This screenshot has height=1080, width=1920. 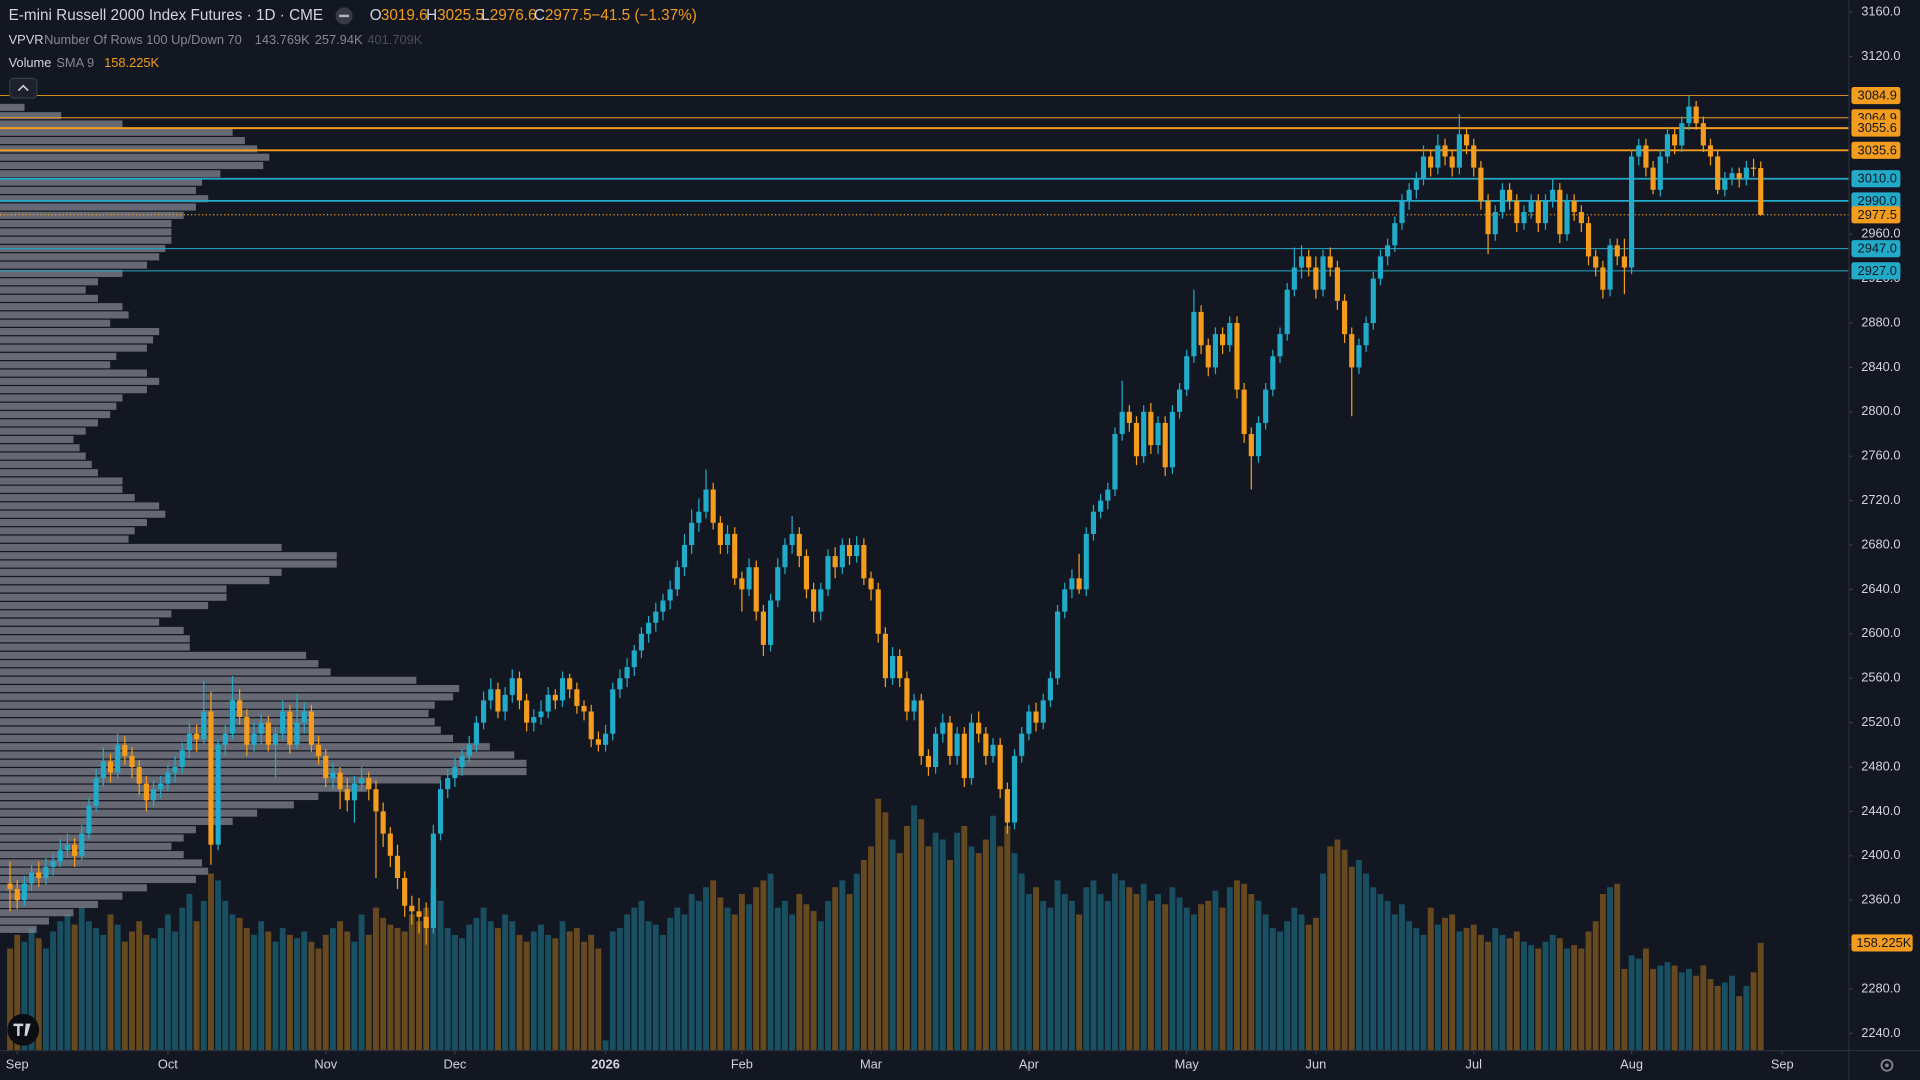 What do you see at coordinates (1887, 1065) in the screenshot?
I see `settings-button` at bounding box center [1887, 1065].